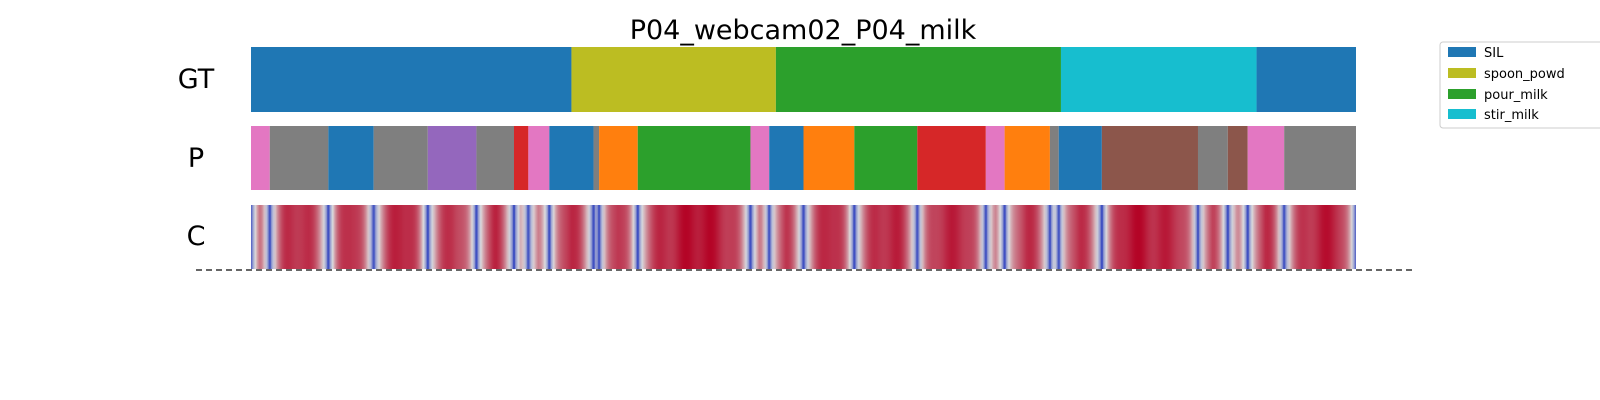 The width and height of the screenshot is (1600, 400). I want to click on confidence-row, so click(803, 237).